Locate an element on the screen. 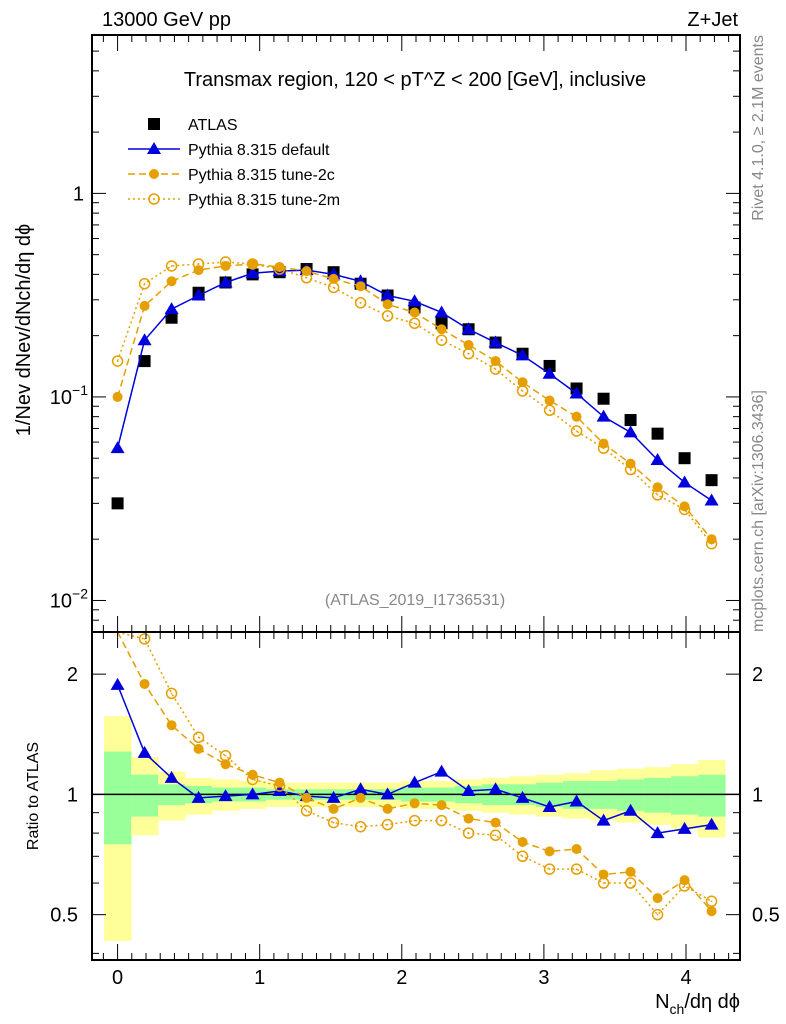 Image resolution: width=786 pixels, height=1024 pixels. y-axis-label: 1/Nev dNev/dNch/dη dϕ is located at coordinates (24, 330).